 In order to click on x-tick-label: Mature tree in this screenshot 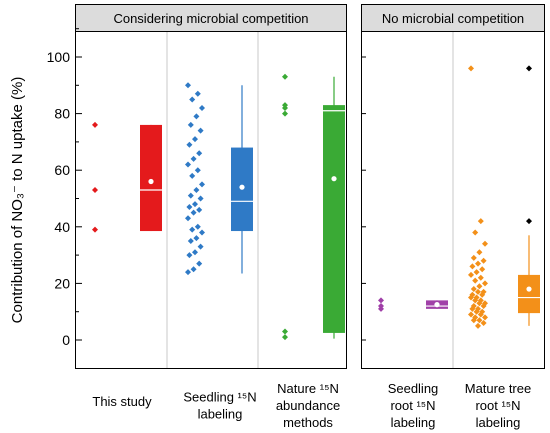, I will do `click(498, 388)`.